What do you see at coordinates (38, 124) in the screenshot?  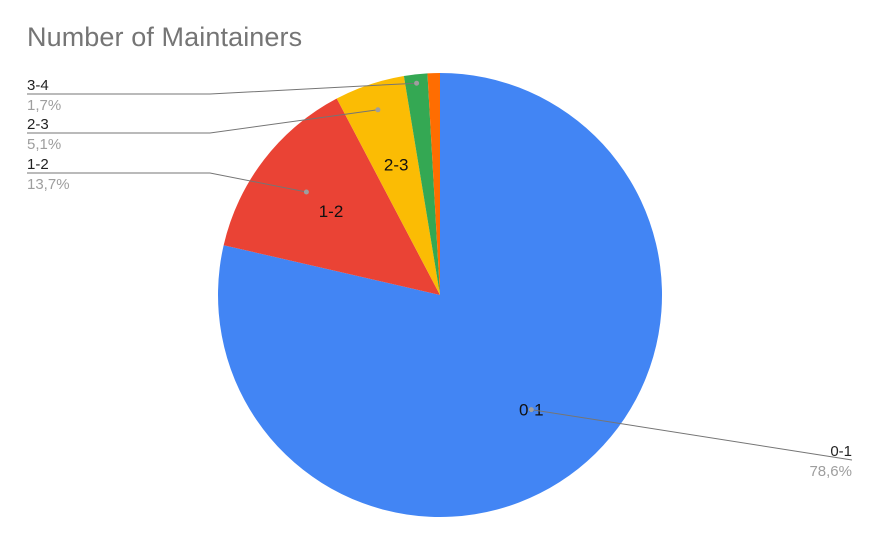 I see `slice-name-label: 2-3` at bounding box center [38, 124].